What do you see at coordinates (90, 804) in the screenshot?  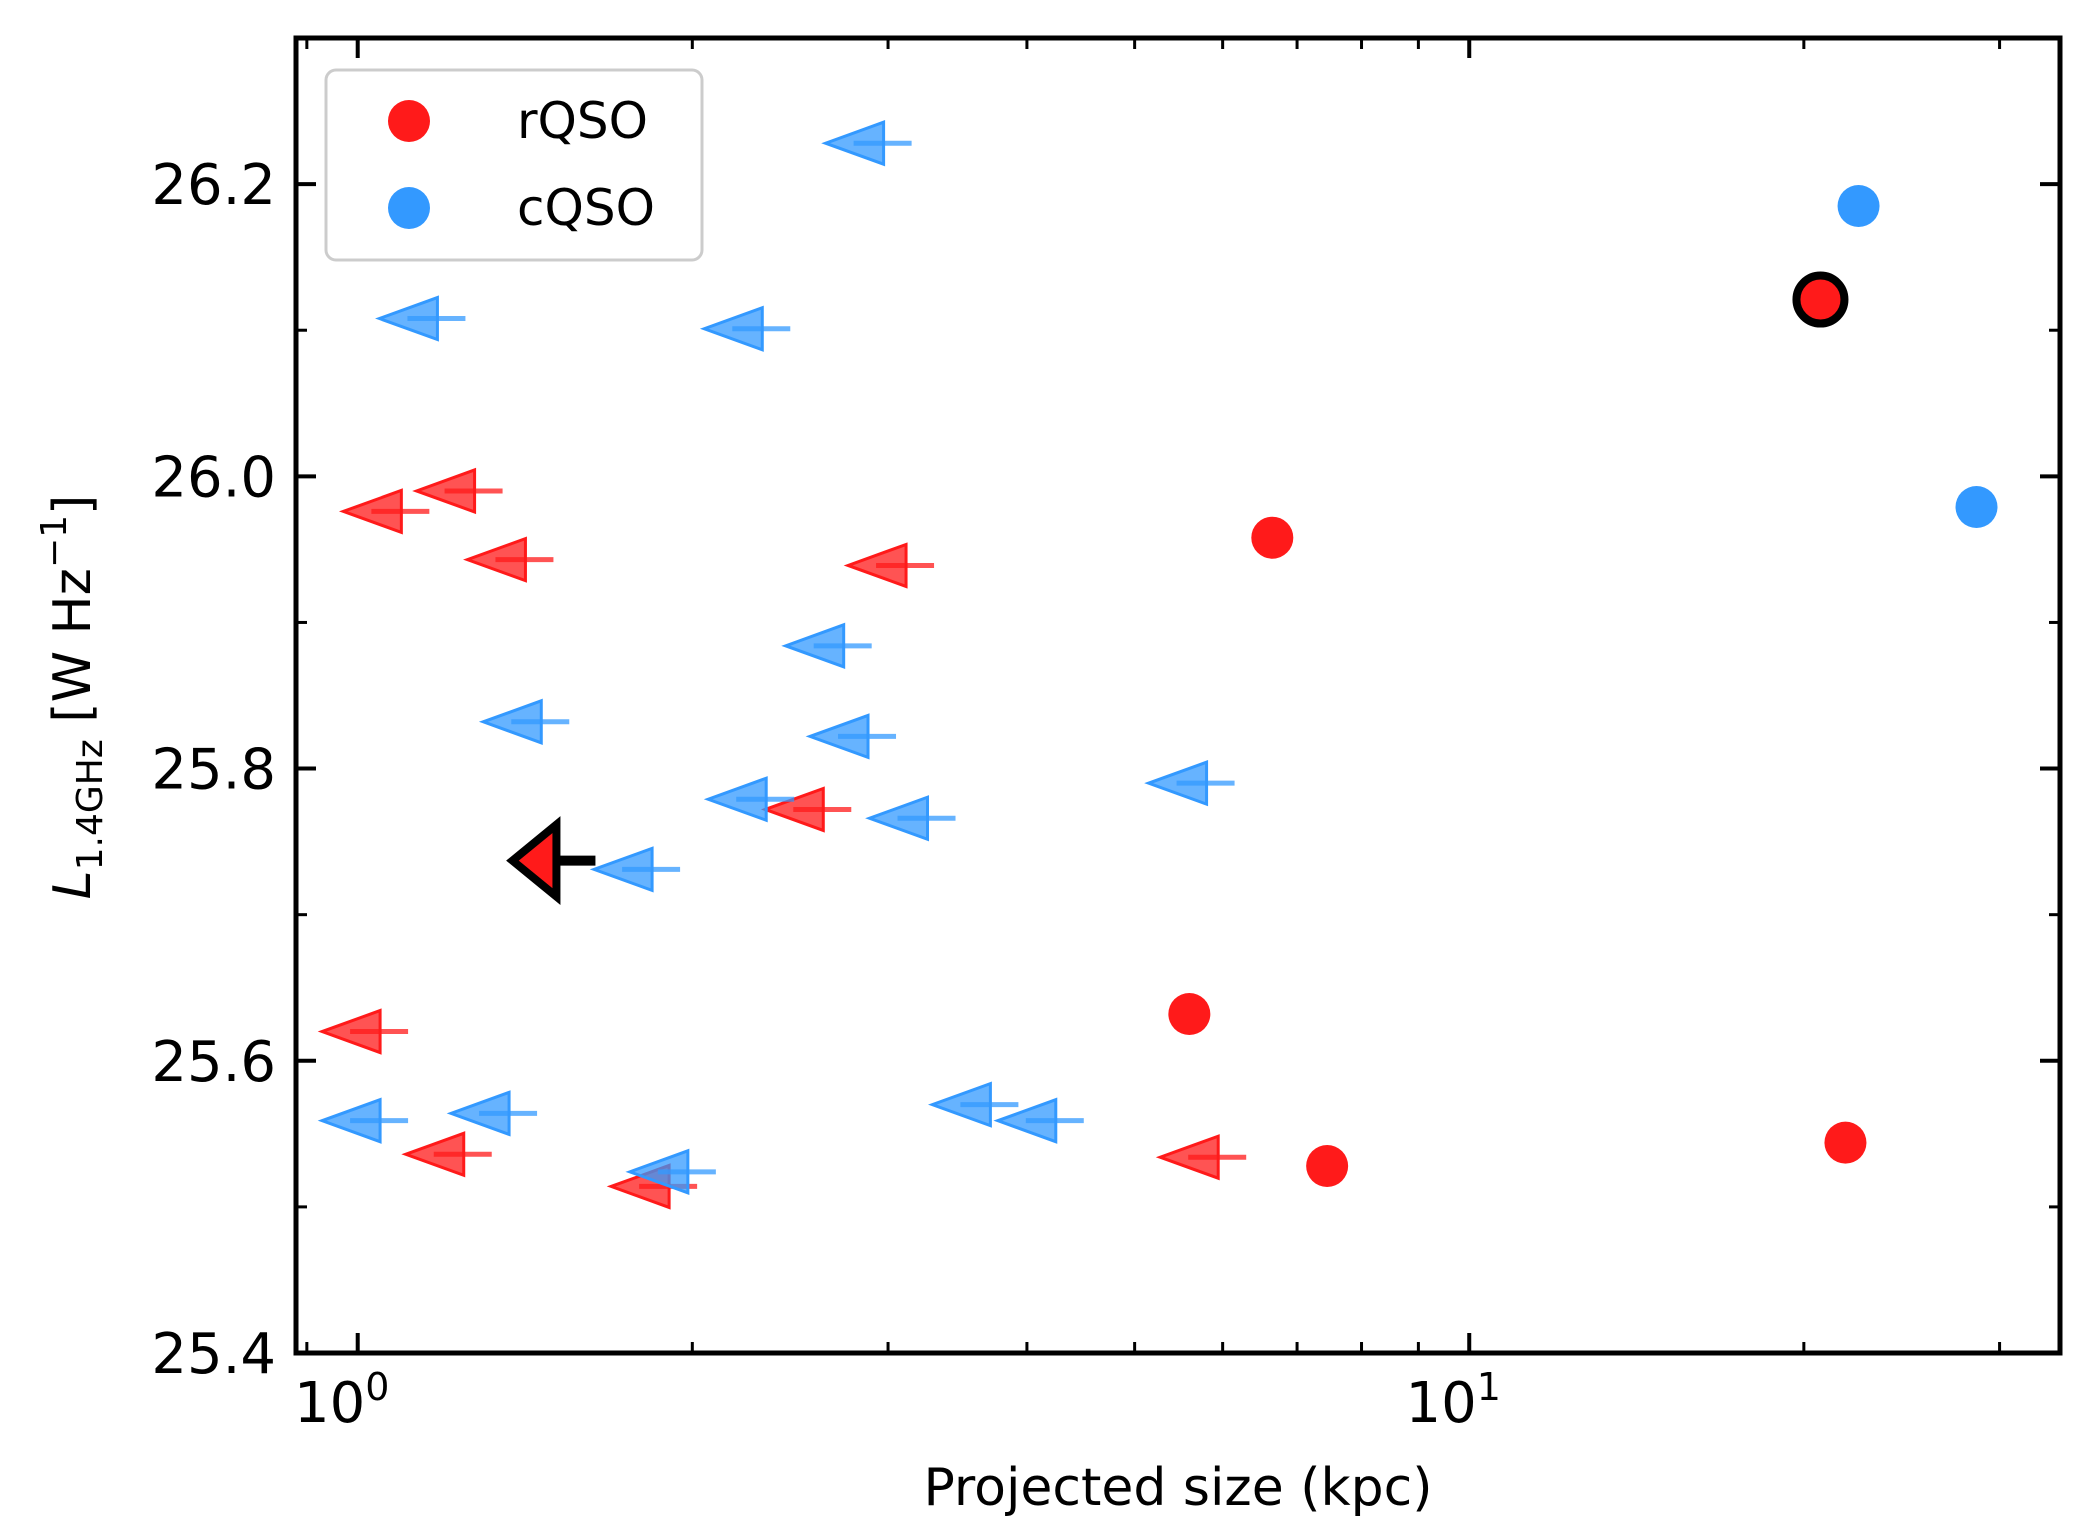 I see `y-axis-subscript: 1.4GHz` at bounding box center [90, 804].